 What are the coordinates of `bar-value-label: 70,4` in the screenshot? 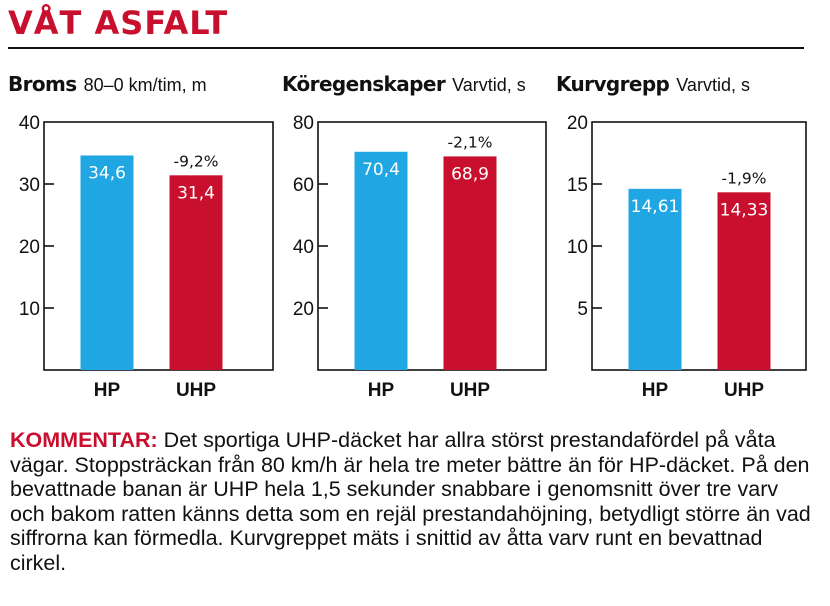 It's located at (381, 170).